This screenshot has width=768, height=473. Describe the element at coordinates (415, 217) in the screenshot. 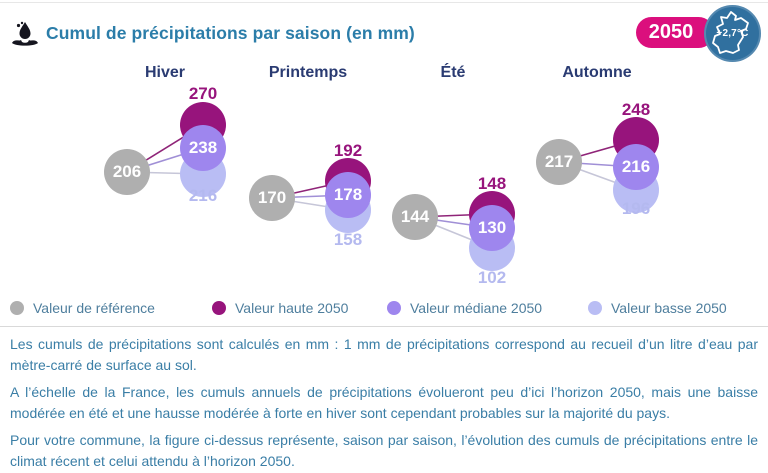

I see `reference-value-circle: 144` at that location.